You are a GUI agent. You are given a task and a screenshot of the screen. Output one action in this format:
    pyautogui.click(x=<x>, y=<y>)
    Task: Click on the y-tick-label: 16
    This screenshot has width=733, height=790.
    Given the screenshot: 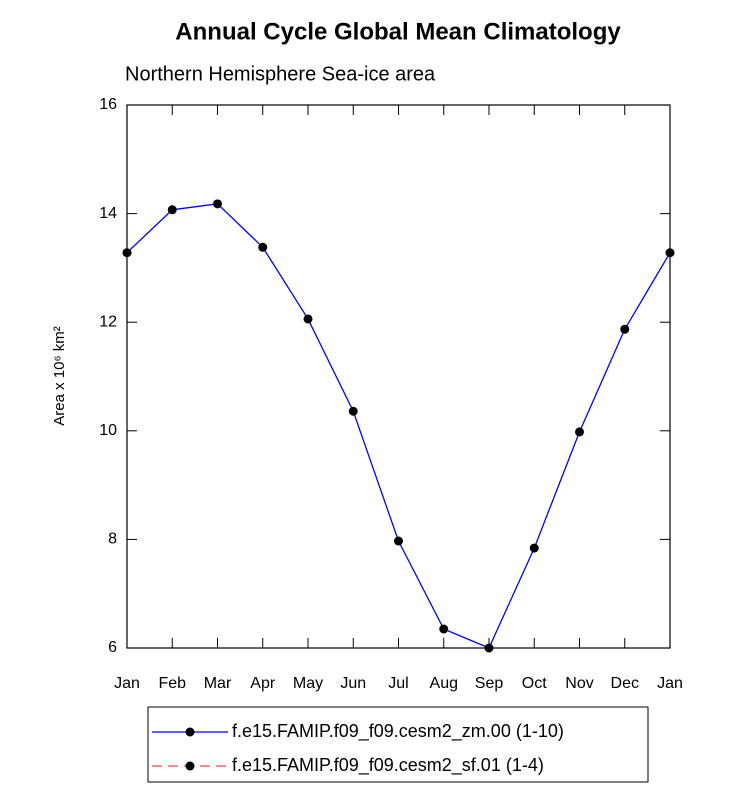 What is the action you would take?
    pyautogui.click(x=108, y=104)
    